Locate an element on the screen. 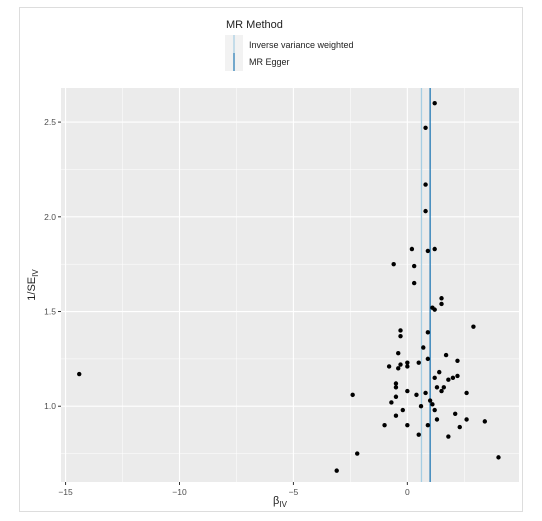 This screenshot has height=521, width=542. legend-label-ivw: Inverse variance weighted is located at coordinates (301, 45).